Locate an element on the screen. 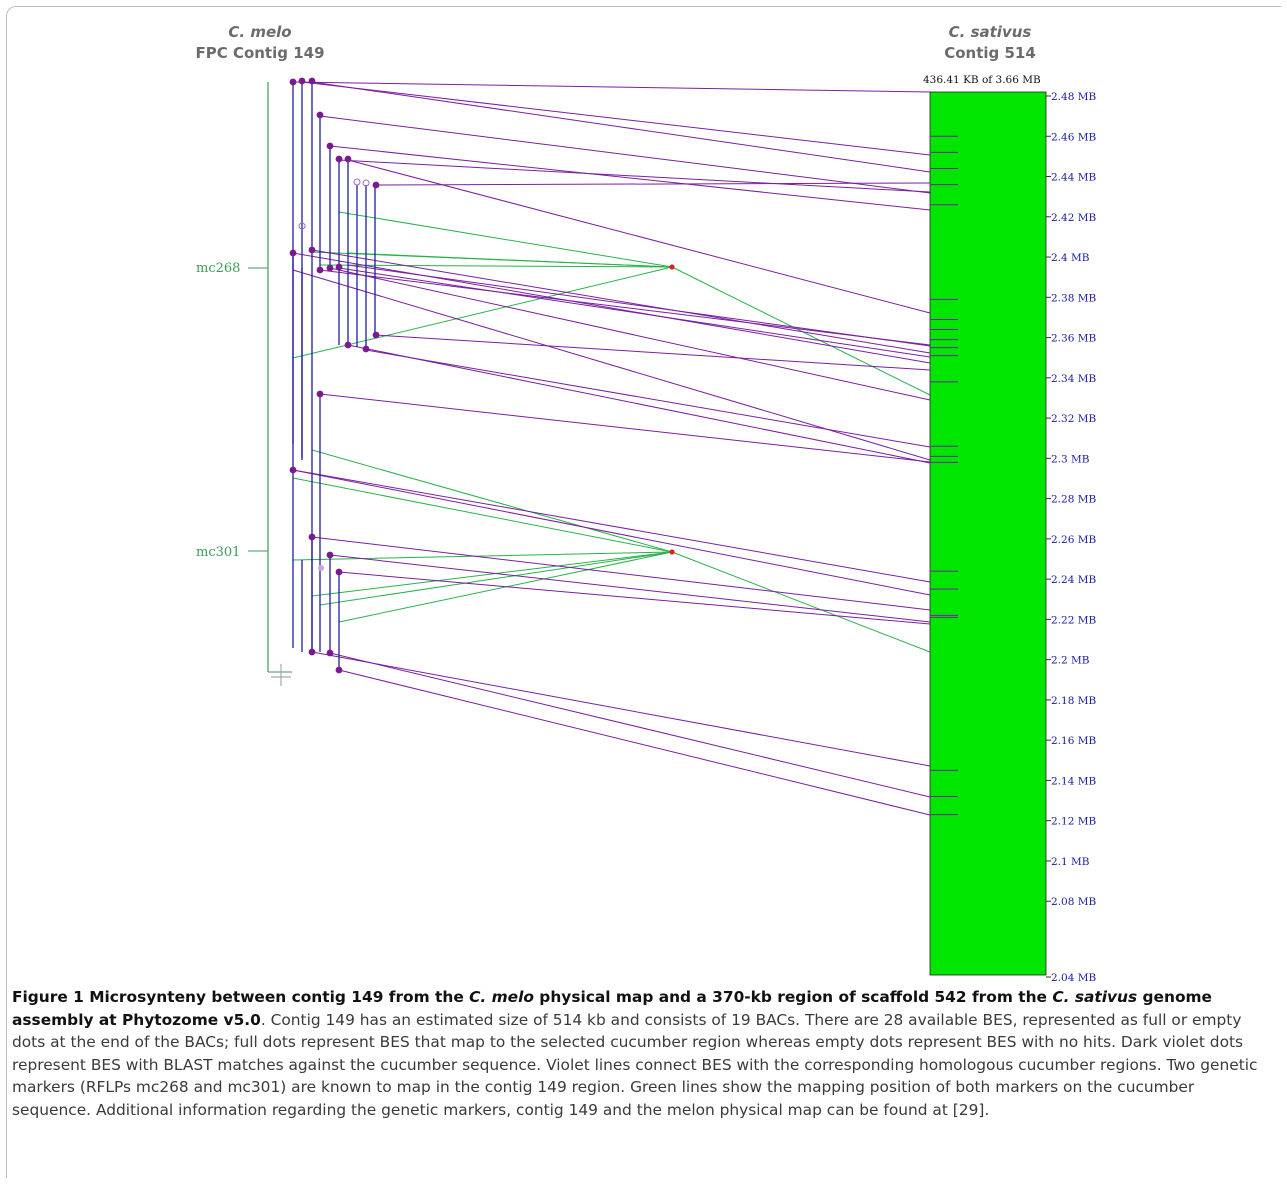 The width and height of the screenshot is (1287, 1184). tick-label: 2.16 MB is located at coordinates (1073, 741).